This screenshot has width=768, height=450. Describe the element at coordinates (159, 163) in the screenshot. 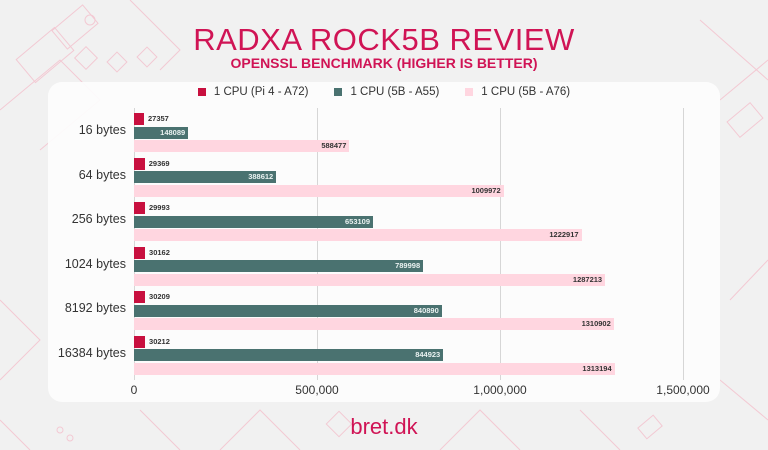

I see `bar-value-label: 29369` at that location.